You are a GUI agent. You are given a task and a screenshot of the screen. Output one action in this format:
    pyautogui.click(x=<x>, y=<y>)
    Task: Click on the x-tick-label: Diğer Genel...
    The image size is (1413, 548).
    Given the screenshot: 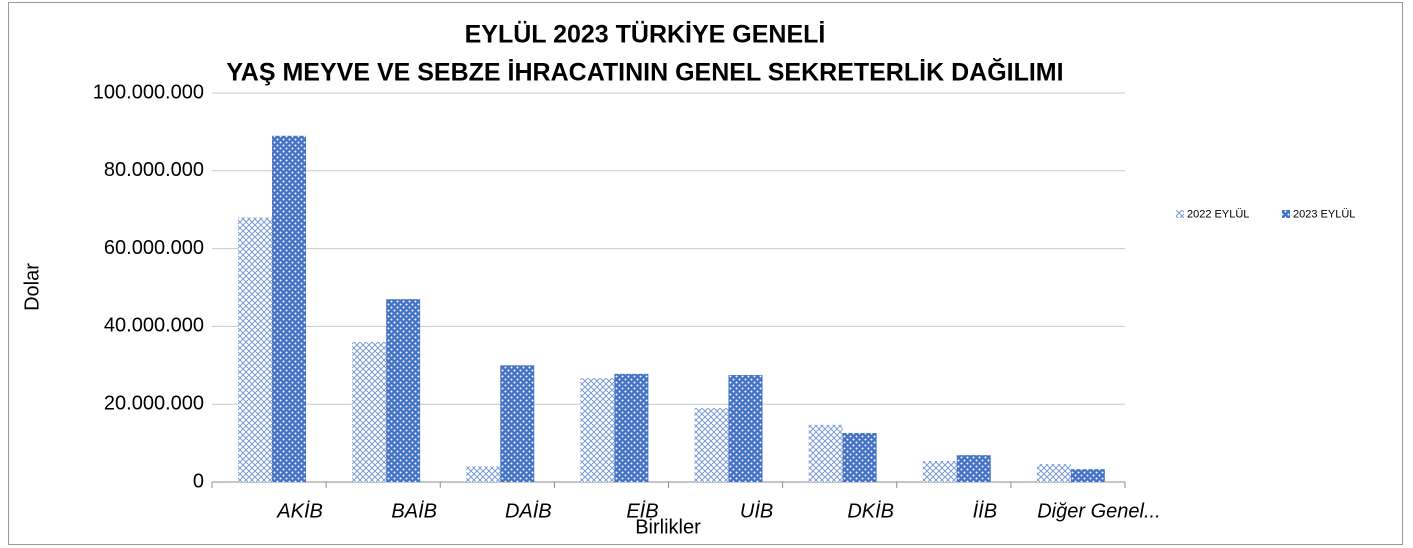 What is the action you would take?
    pyautogui.click(x=1098, y=511)
    